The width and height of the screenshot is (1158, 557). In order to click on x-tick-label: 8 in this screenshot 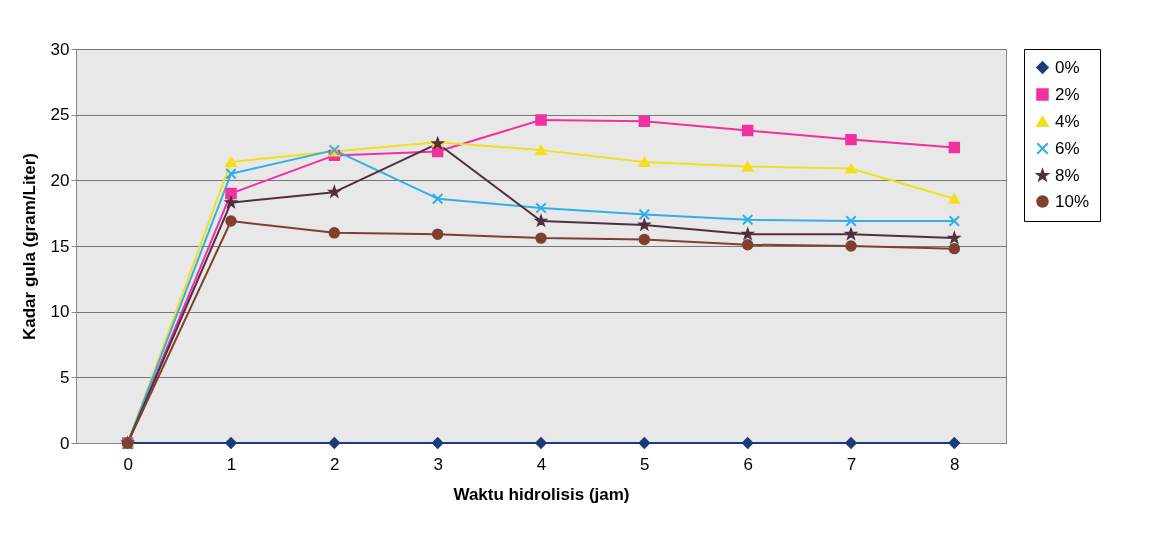, I will do `click(955, 464)`.